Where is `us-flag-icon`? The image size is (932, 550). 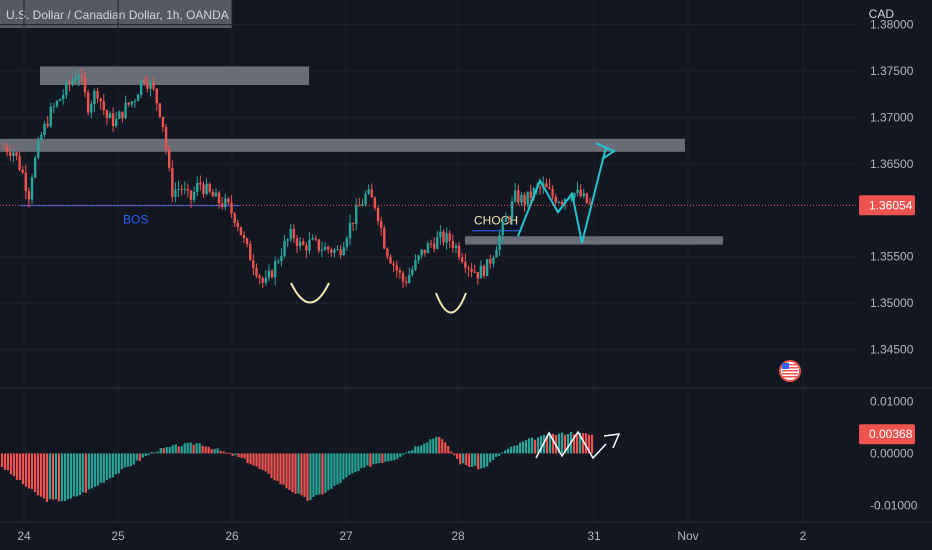 us-flag-icon is located at coordinates (790, 371).